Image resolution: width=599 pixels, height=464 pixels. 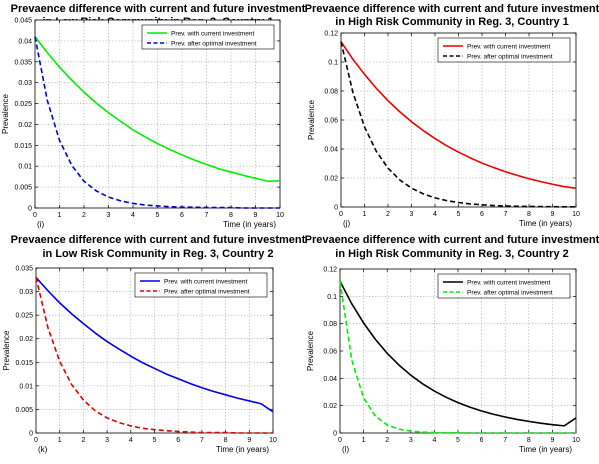 I want to click on y-tick-label: 0.12, so click(x=330, y=270).